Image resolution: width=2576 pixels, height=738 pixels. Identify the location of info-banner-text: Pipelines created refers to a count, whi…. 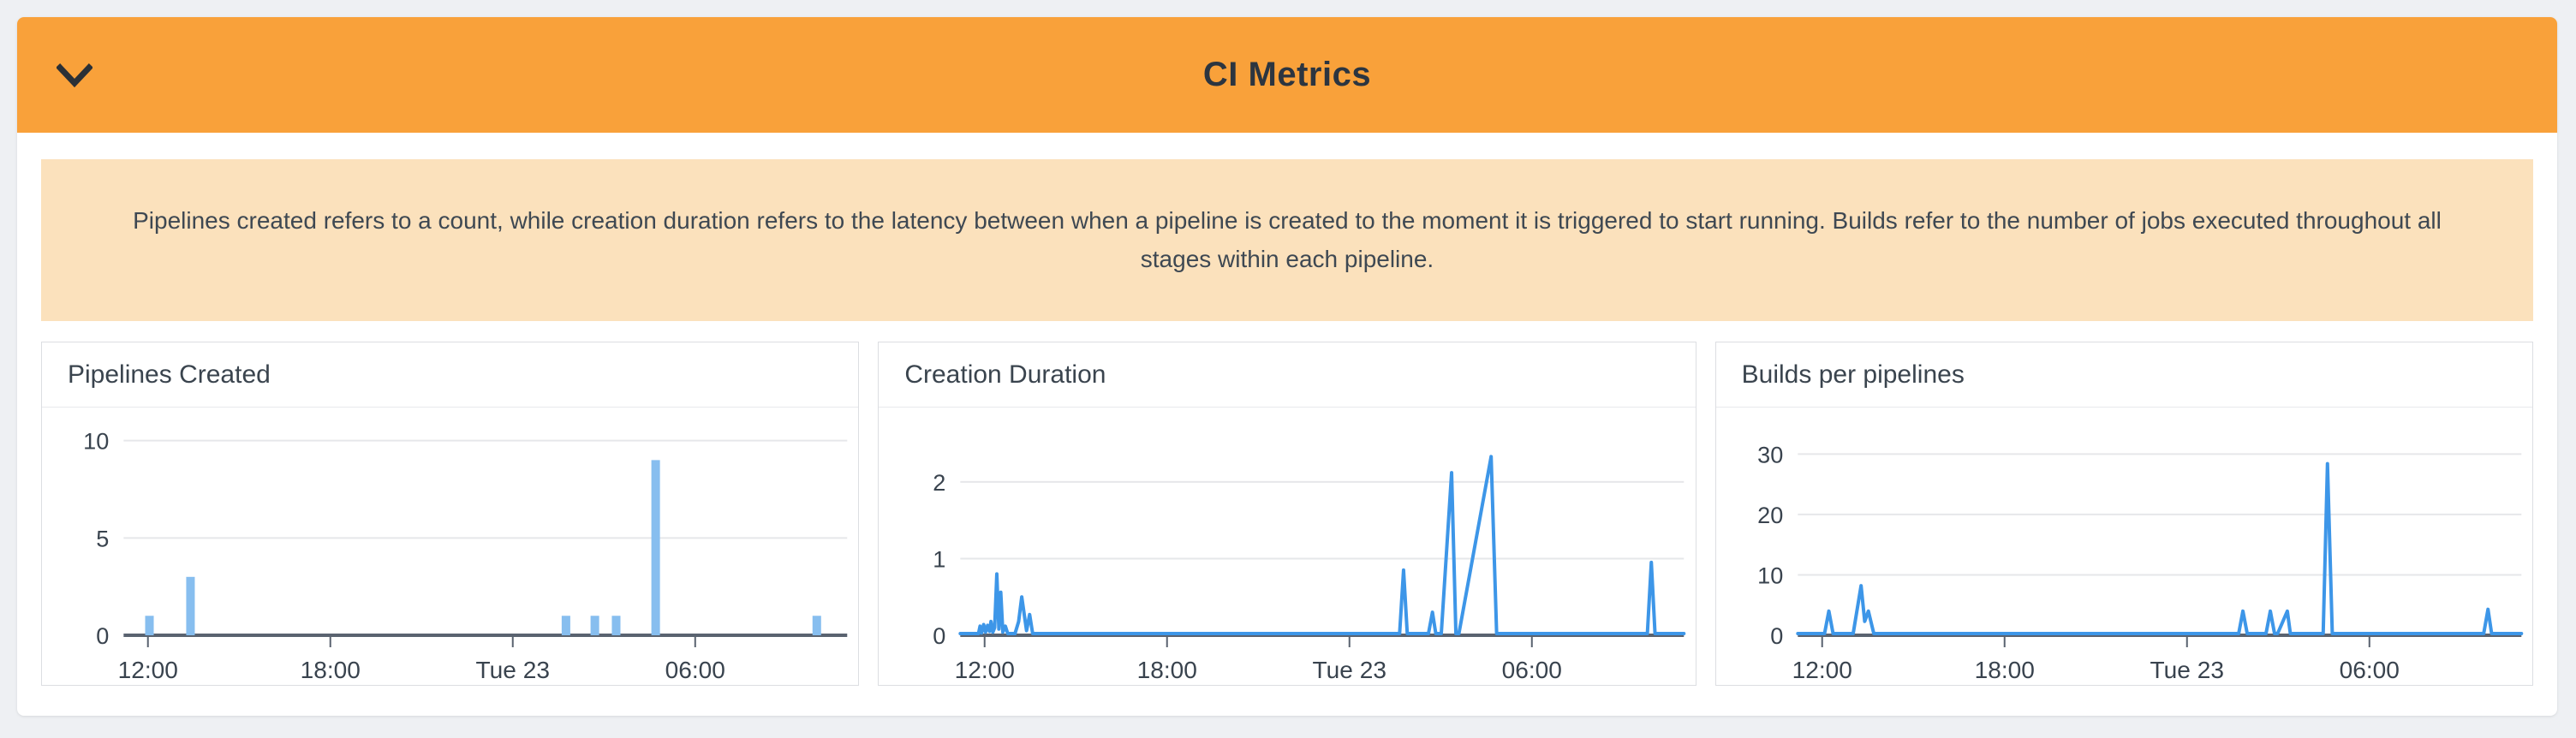
(1287, 240).